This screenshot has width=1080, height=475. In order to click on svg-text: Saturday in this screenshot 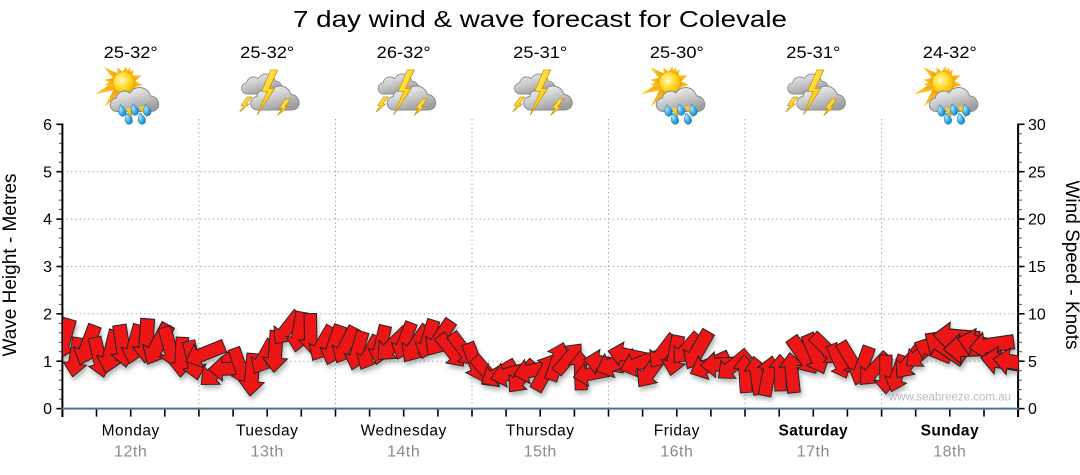, I will do `click(814, 431)`.